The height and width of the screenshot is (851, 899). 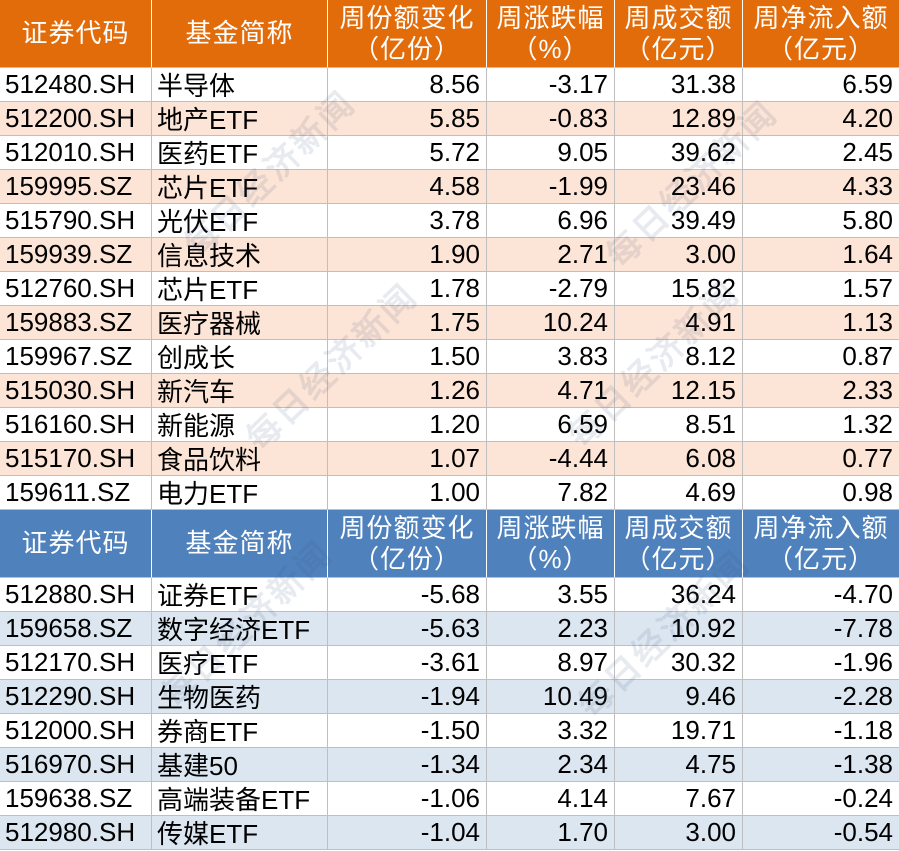 I want to click on share-change-cell: -1.50, so click(x=407, y=731).